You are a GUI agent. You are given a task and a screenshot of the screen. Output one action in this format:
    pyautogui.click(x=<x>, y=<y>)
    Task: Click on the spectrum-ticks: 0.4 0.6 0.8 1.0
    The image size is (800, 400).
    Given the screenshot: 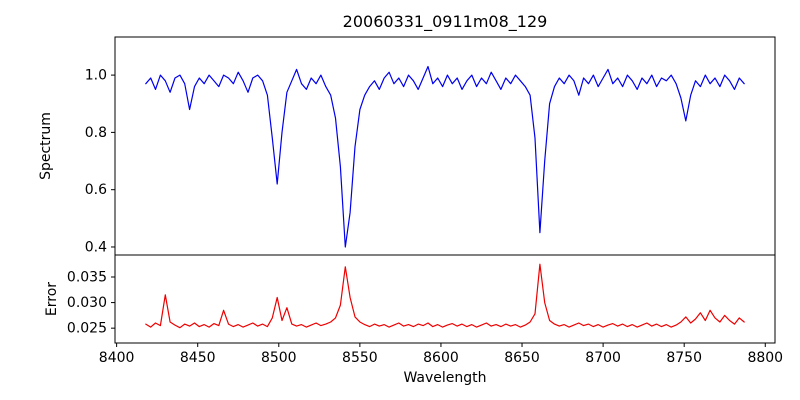 What is the action you would take?
    pyautogui.click(x=100, y=161)
    